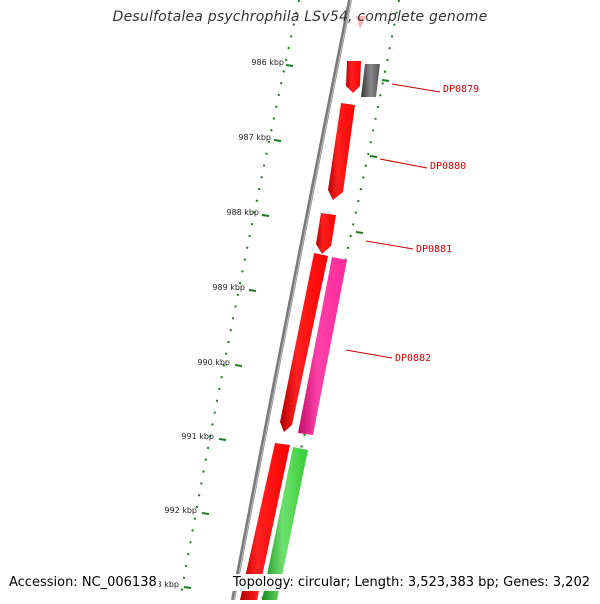 The image size is (600, 604). What do you see at coordinates (197, 436) in the screenshot?
I see `scale-tick-label: 991 kbp` at bounding box center [197, 436].